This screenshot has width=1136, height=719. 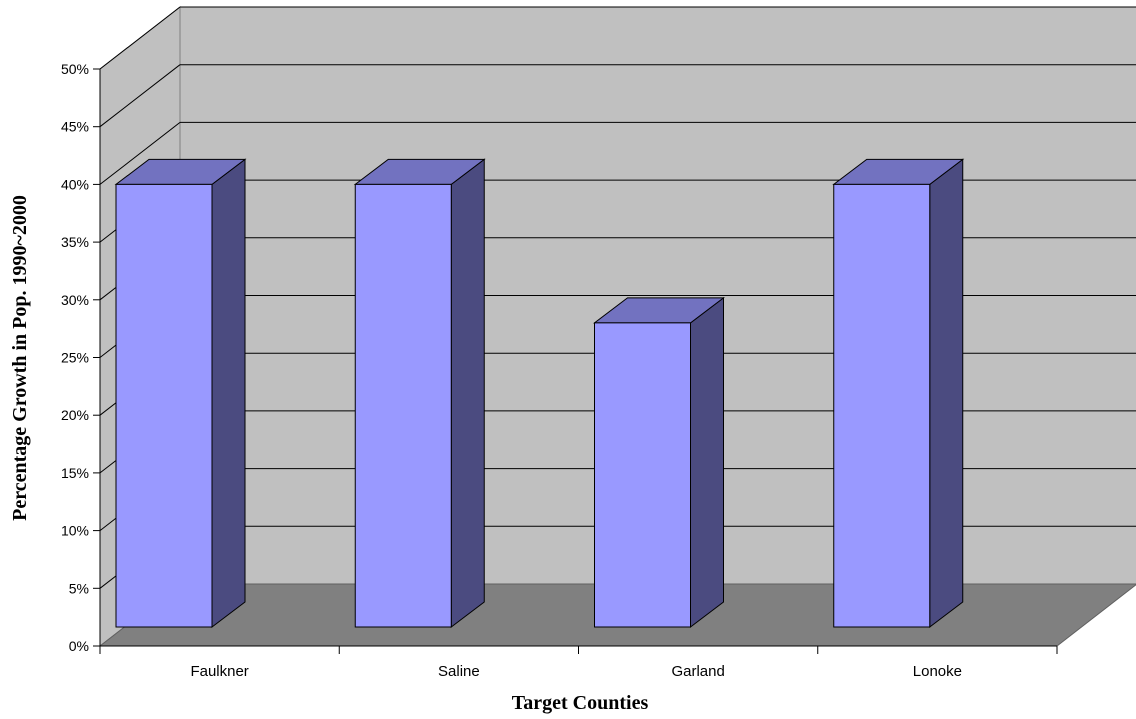 What do you see at coordinates (75, 415) in the screenshot?
I see `y-tick-label: 20%` at bounding box center [75, 415].